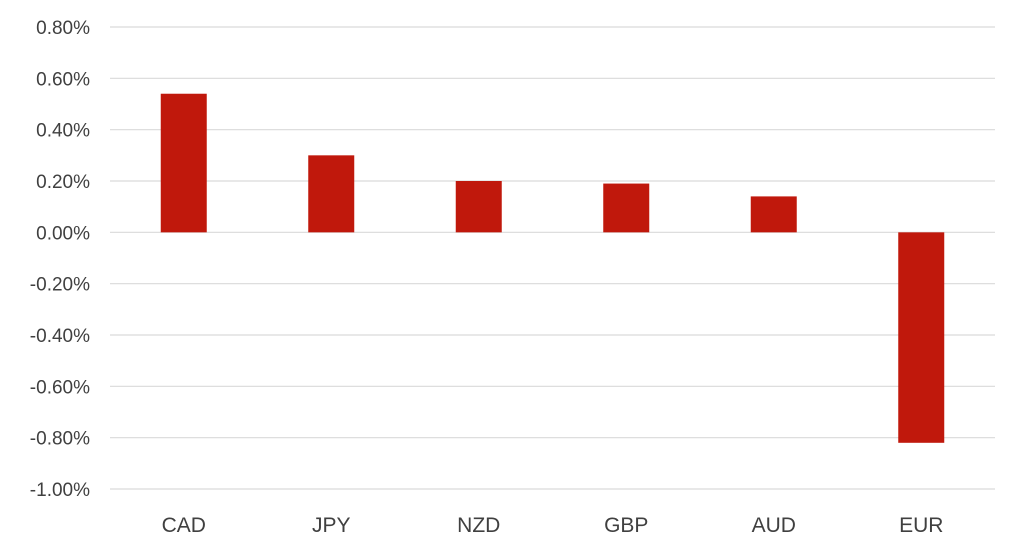 Image resolution: width=1024 pixels, height=558 pixels. I want to click on y-tick-label: -0.80%, so click(60, 439).